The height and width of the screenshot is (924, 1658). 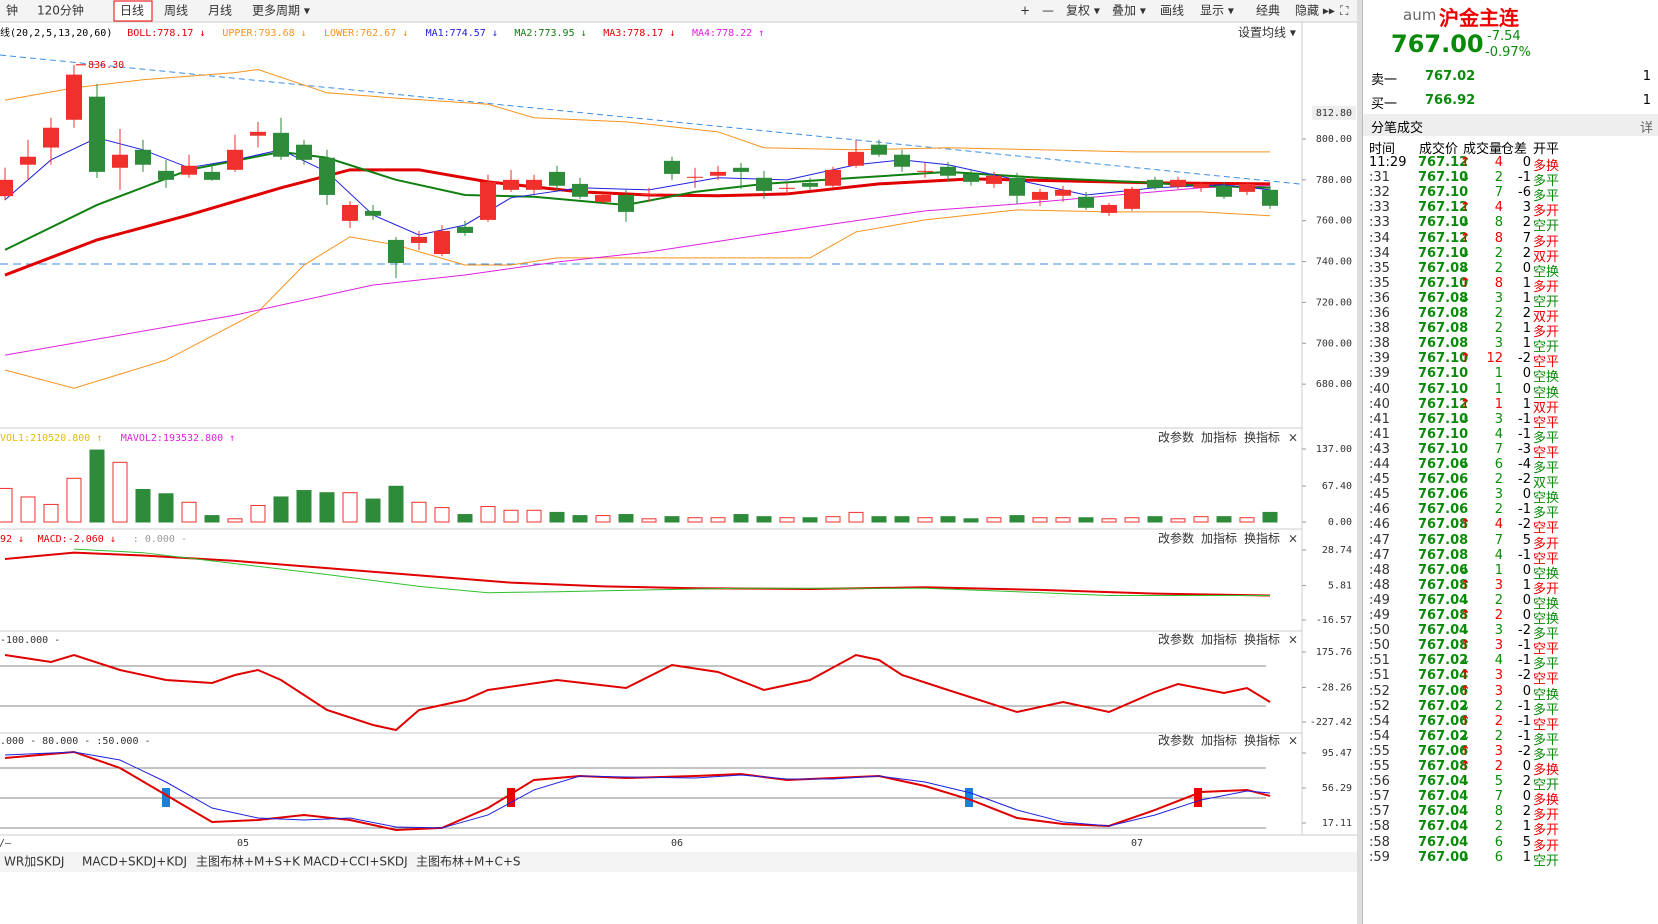 I want to click on trade-type: 多平, so click(x=1546, y=182).